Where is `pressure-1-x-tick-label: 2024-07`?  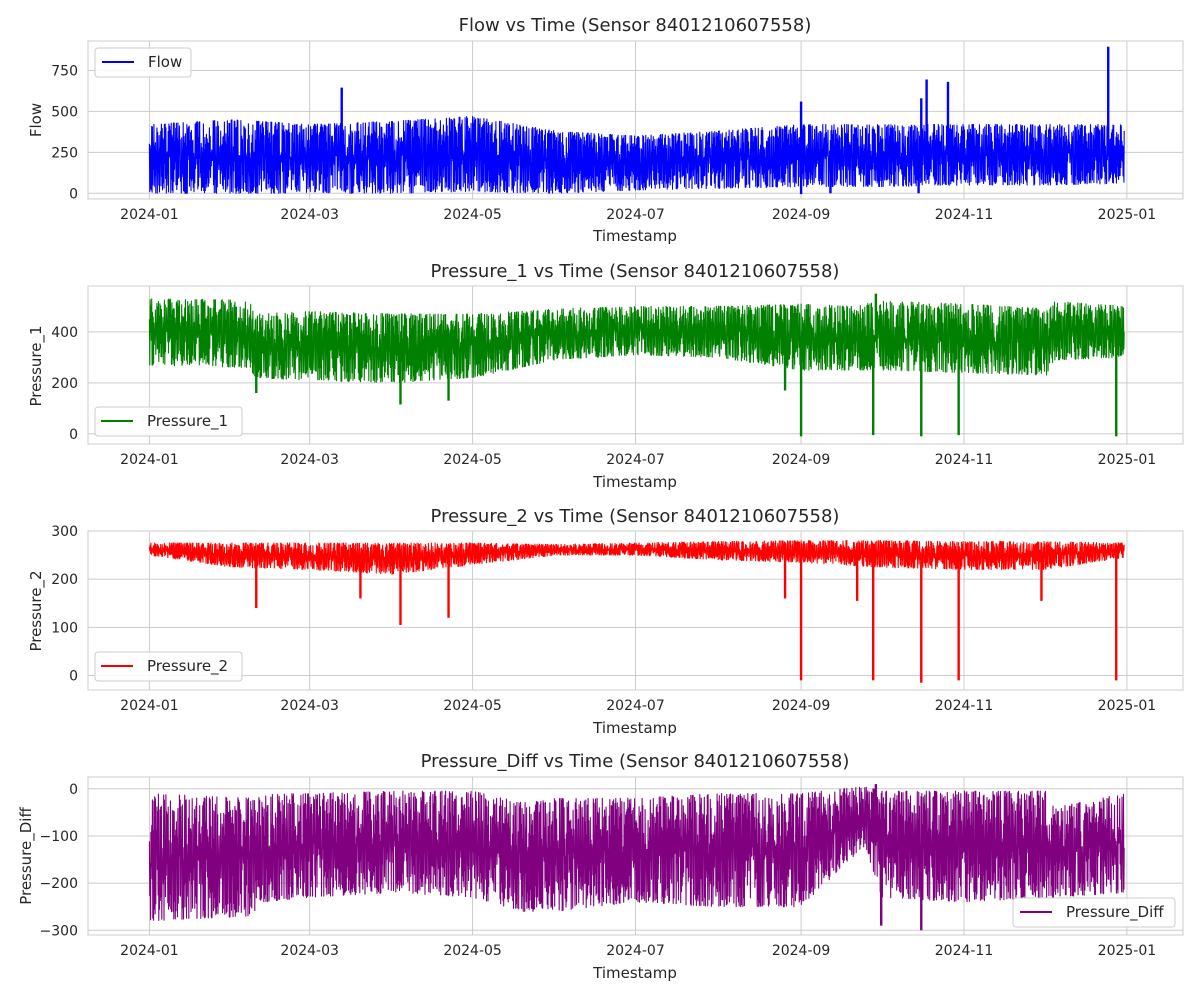
pressure-1-x-tick-label: 2024-07 is located at coordinates (635, 460).